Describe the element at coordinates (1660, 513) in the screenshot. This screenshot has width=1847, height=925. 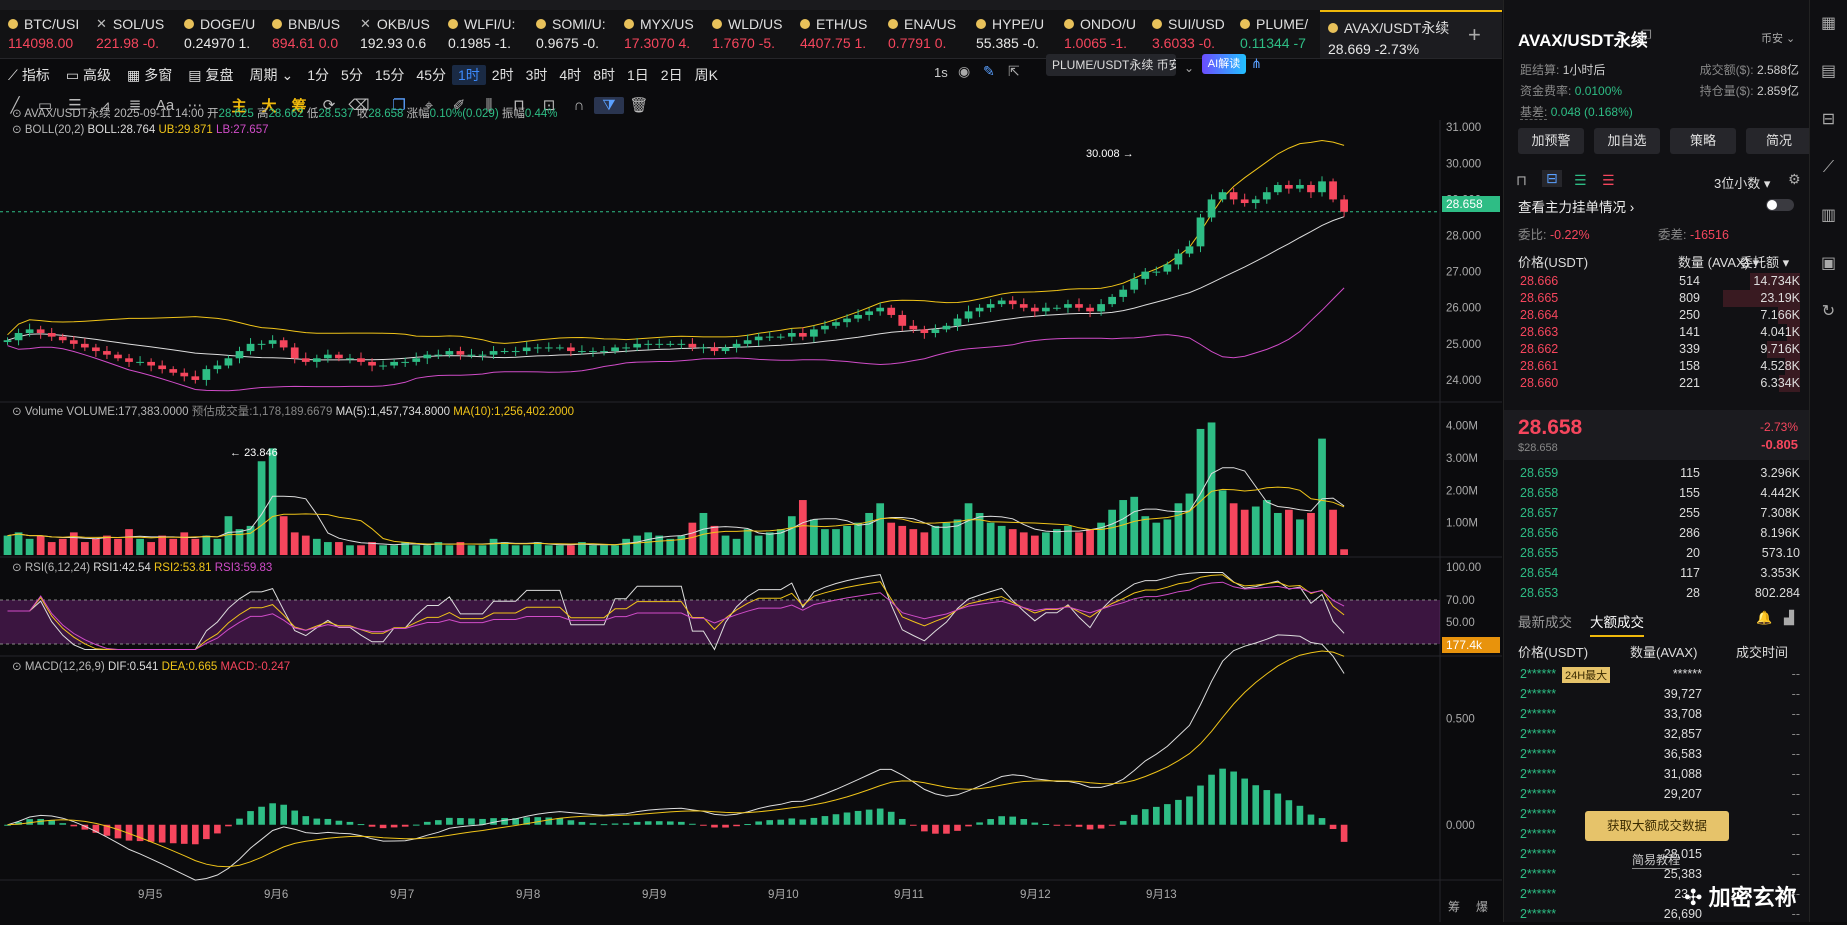
I see `bid-row: 28.657 255 7.308K` at that location.